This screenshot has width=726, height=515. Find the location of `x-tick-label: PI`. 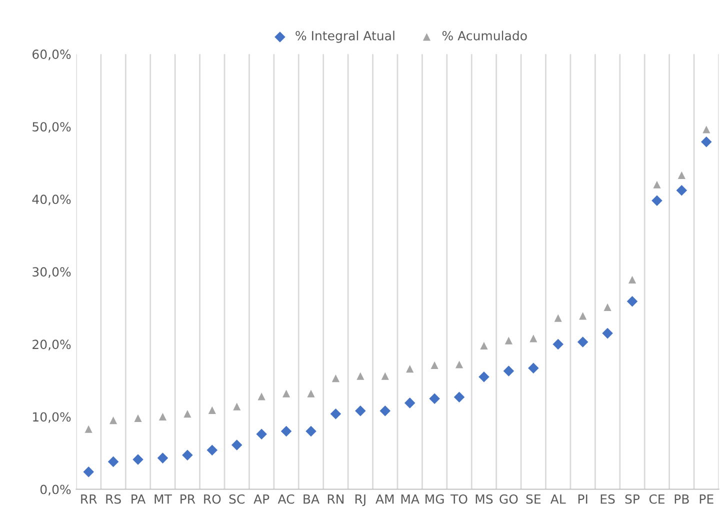

x-tick-label: PI is located at coordinates (583, 499).